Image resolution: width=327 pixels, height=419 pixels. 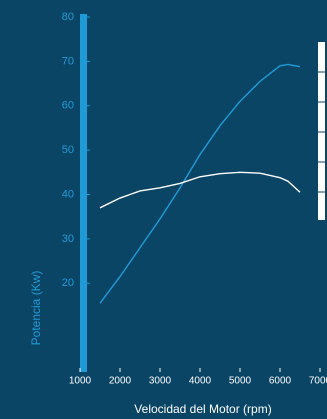 I want to click on x-tick-label: 6000, so click(x=280, y=381).